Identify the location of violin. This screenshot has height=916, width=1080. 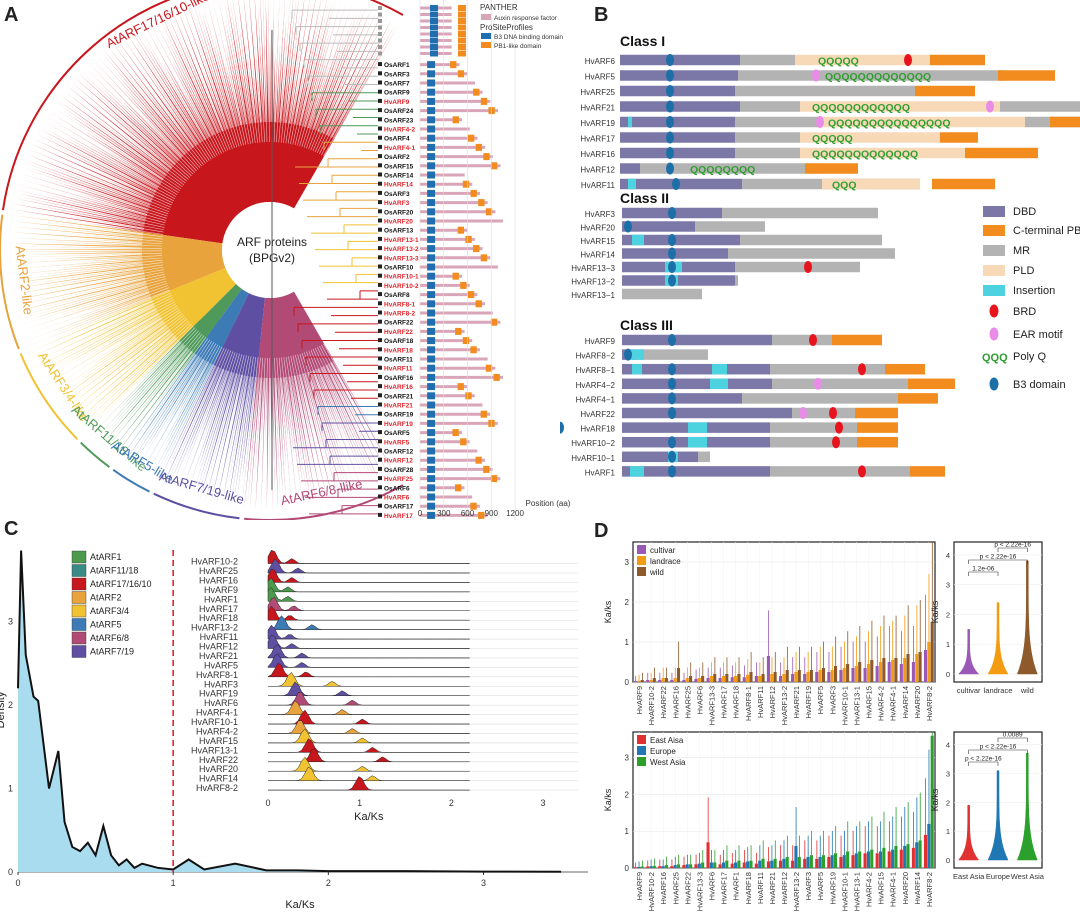
(969, 652).